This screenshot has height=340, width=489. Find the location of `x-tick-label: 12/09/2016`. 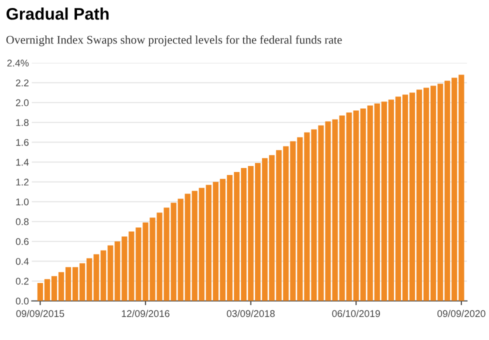

x-tick-label: 12/09/2016 is located at coordinates (146, 314).